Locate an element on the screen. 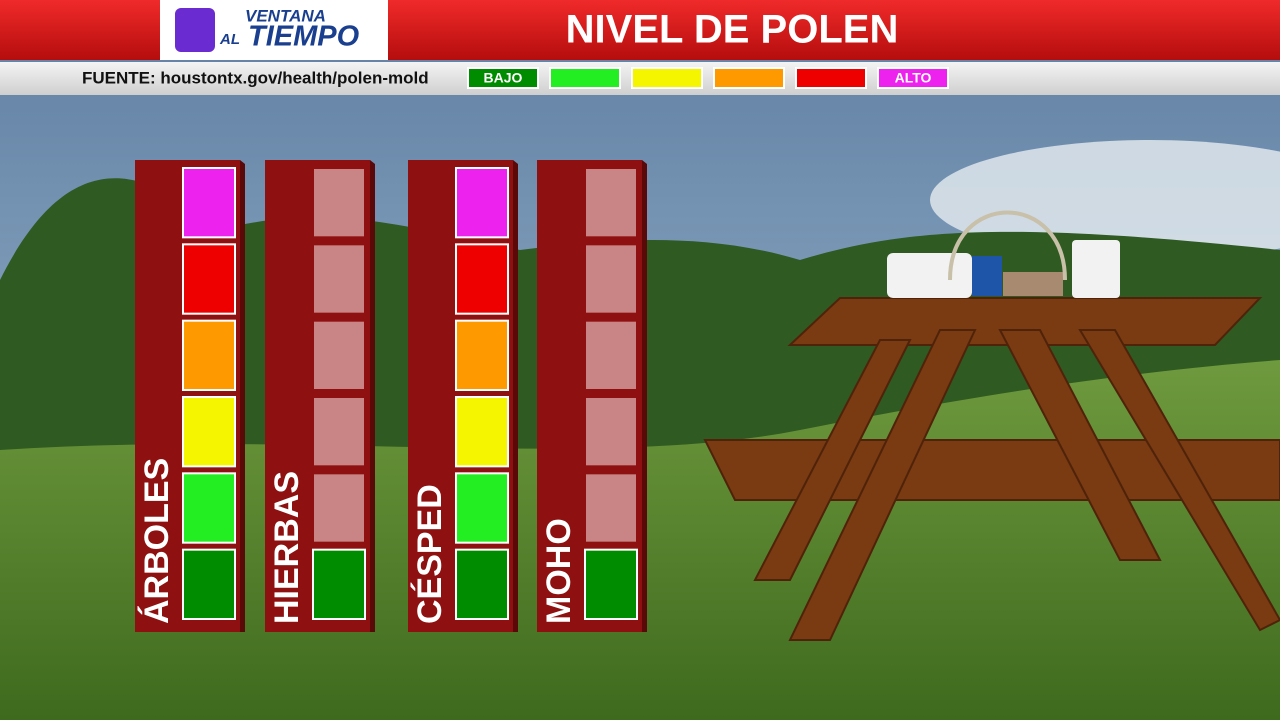  column-label: MOHO is located at coordinates (559, 571).